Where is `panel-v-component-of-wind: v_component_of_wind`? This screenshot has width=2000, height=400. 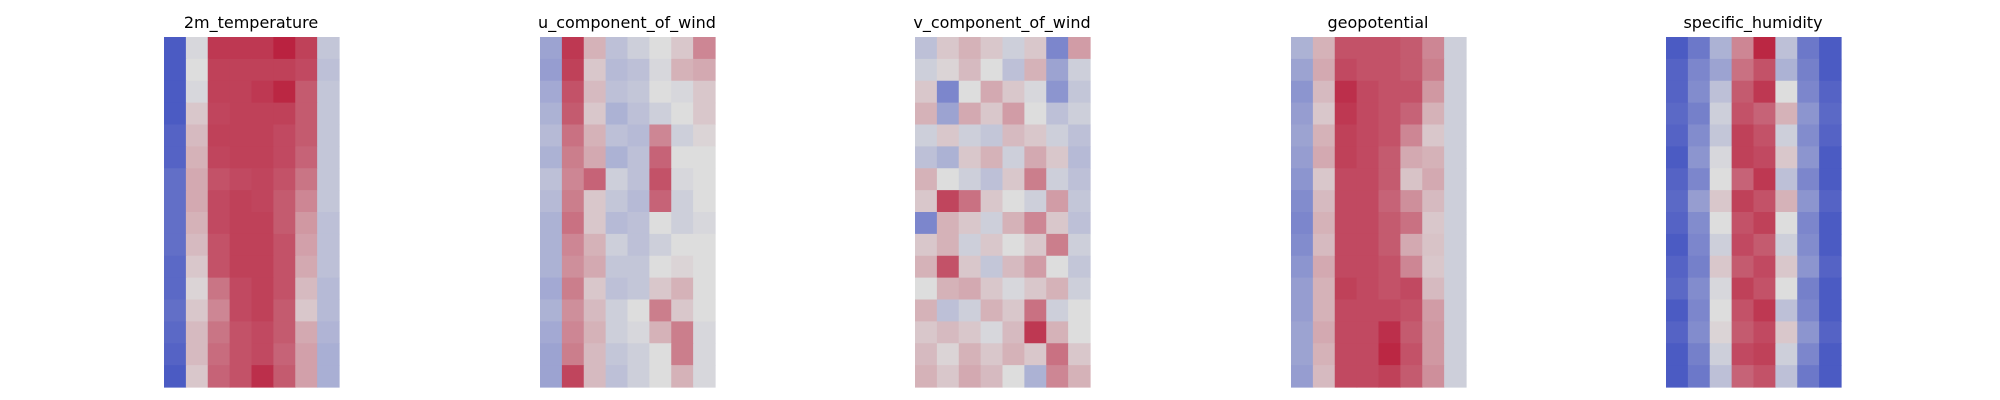
panel-v-component-of-wind: v_component_of_wind is located at coordinates (1002, 200).